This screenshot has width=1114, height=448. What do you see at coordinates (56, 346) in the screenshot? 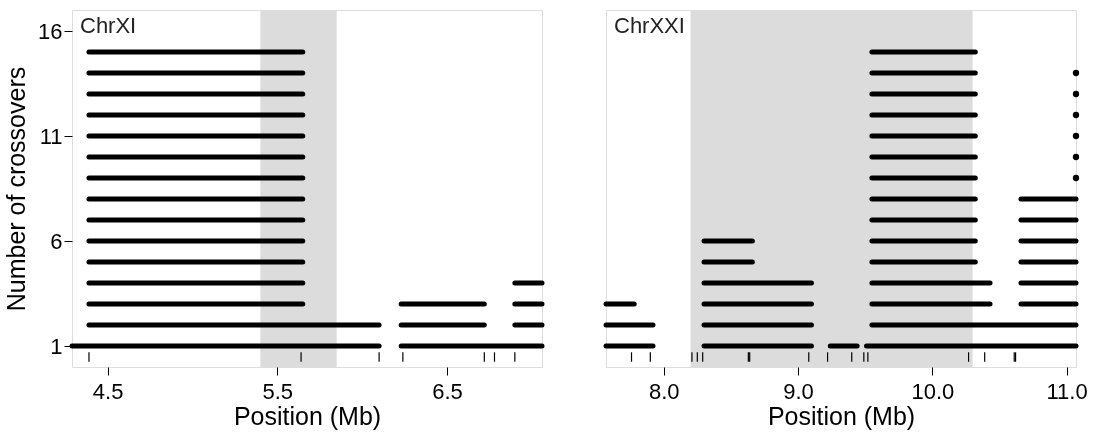
I see `y-tick-label: 1` at bounding box center [56, 346].